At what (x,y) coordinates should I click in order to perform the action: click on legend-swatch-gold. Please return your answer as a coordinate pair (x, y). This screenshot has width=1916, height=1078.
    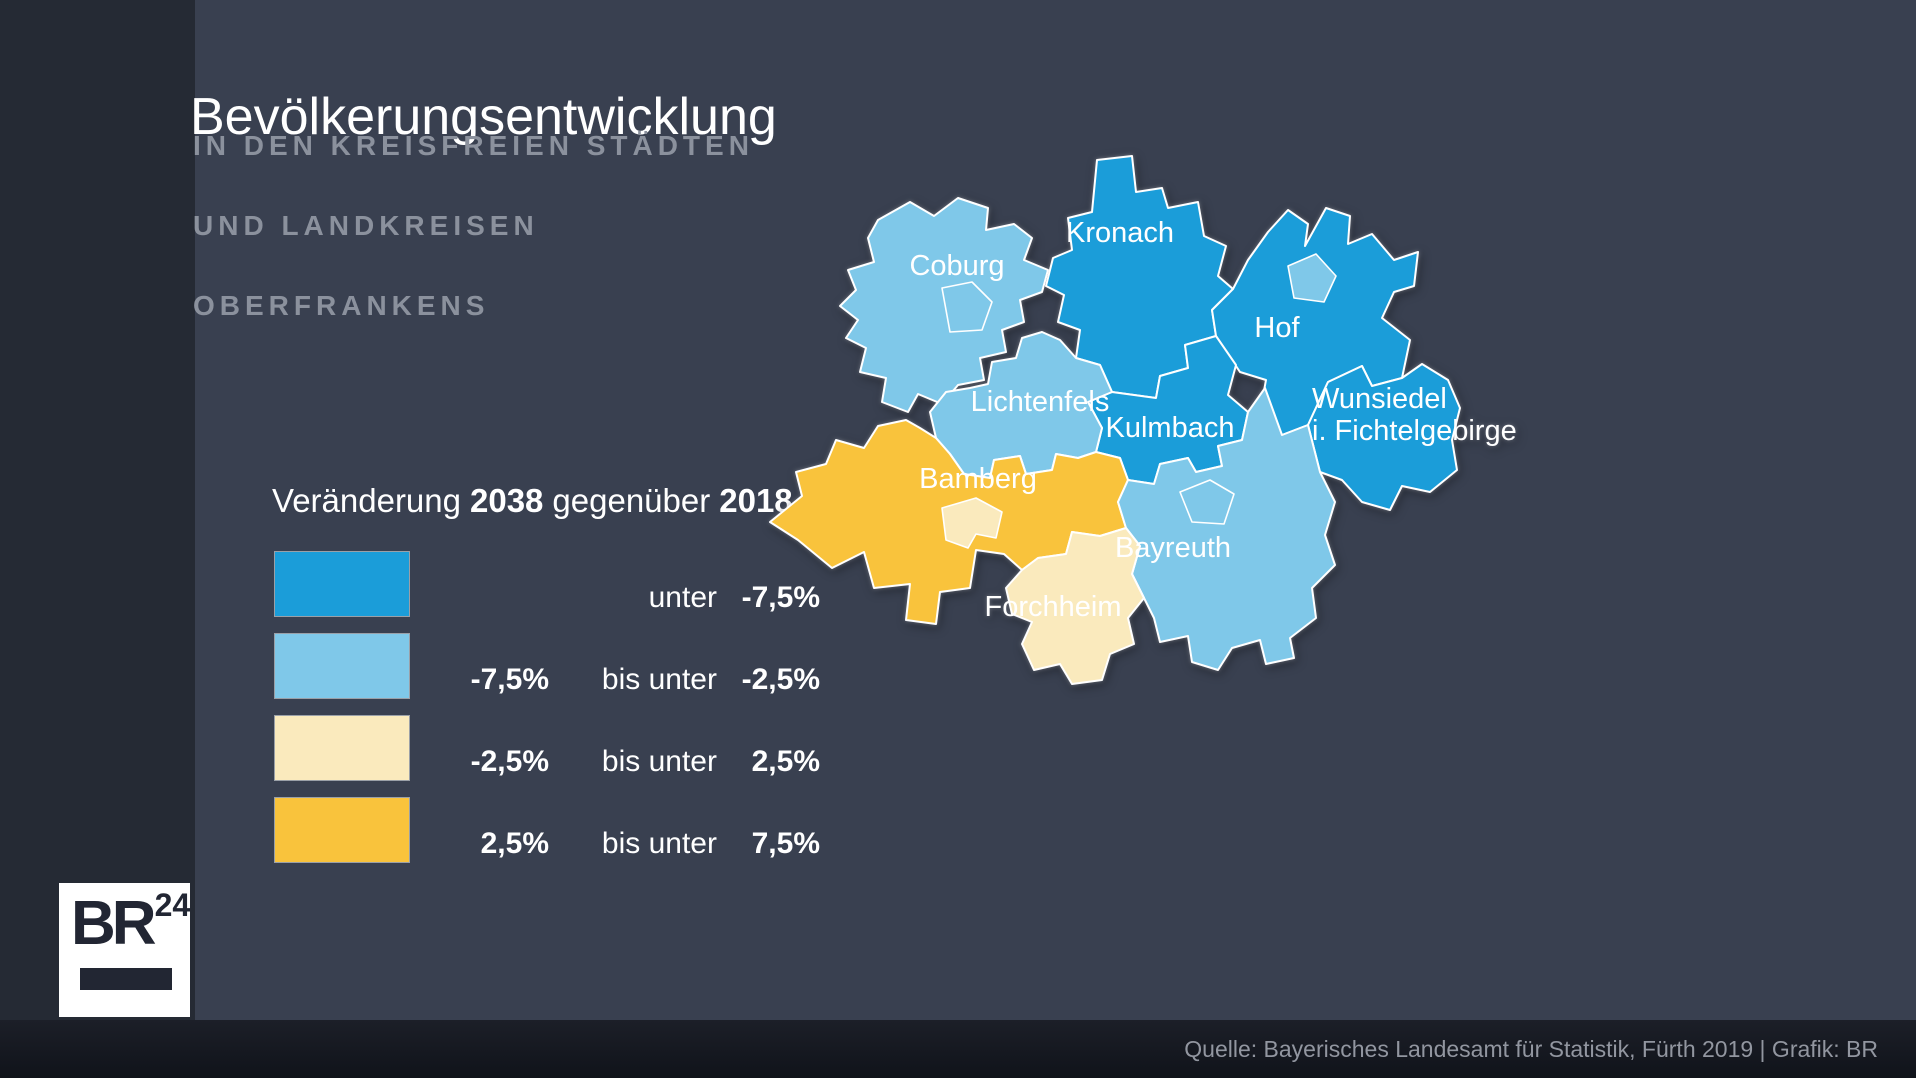
    Looking at the image, I should click on (342, 830).